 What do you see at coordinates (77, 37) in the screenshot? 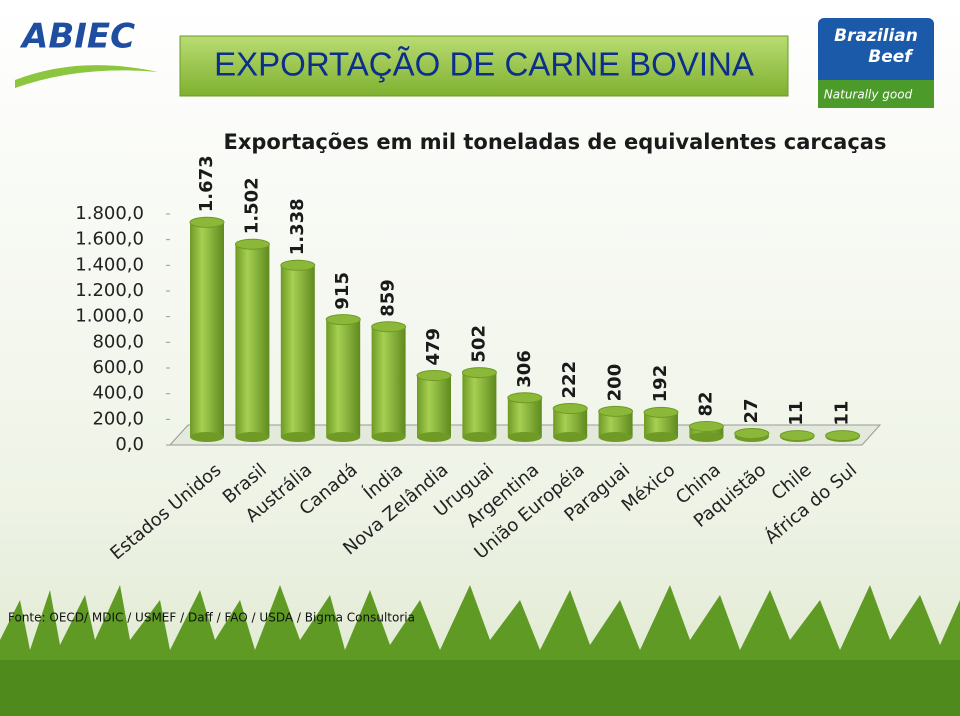
I see `logo-text: ABIEC` at bounding box center [77, 37].